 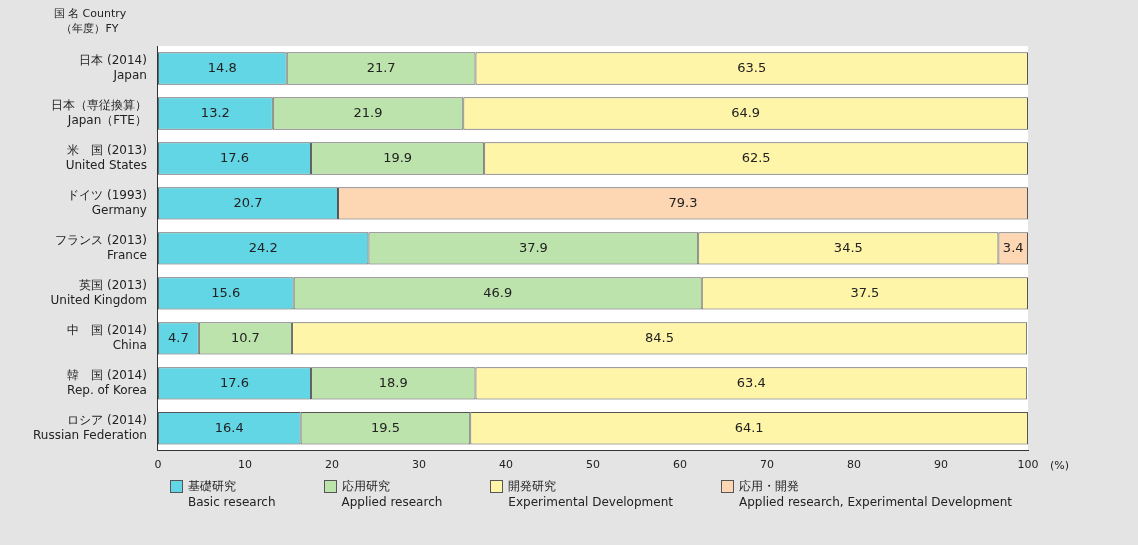 What do you see at coordinates (751, 382) in the screenshot?
I see `data-label: 63.4` at bounding box center [751, 382].